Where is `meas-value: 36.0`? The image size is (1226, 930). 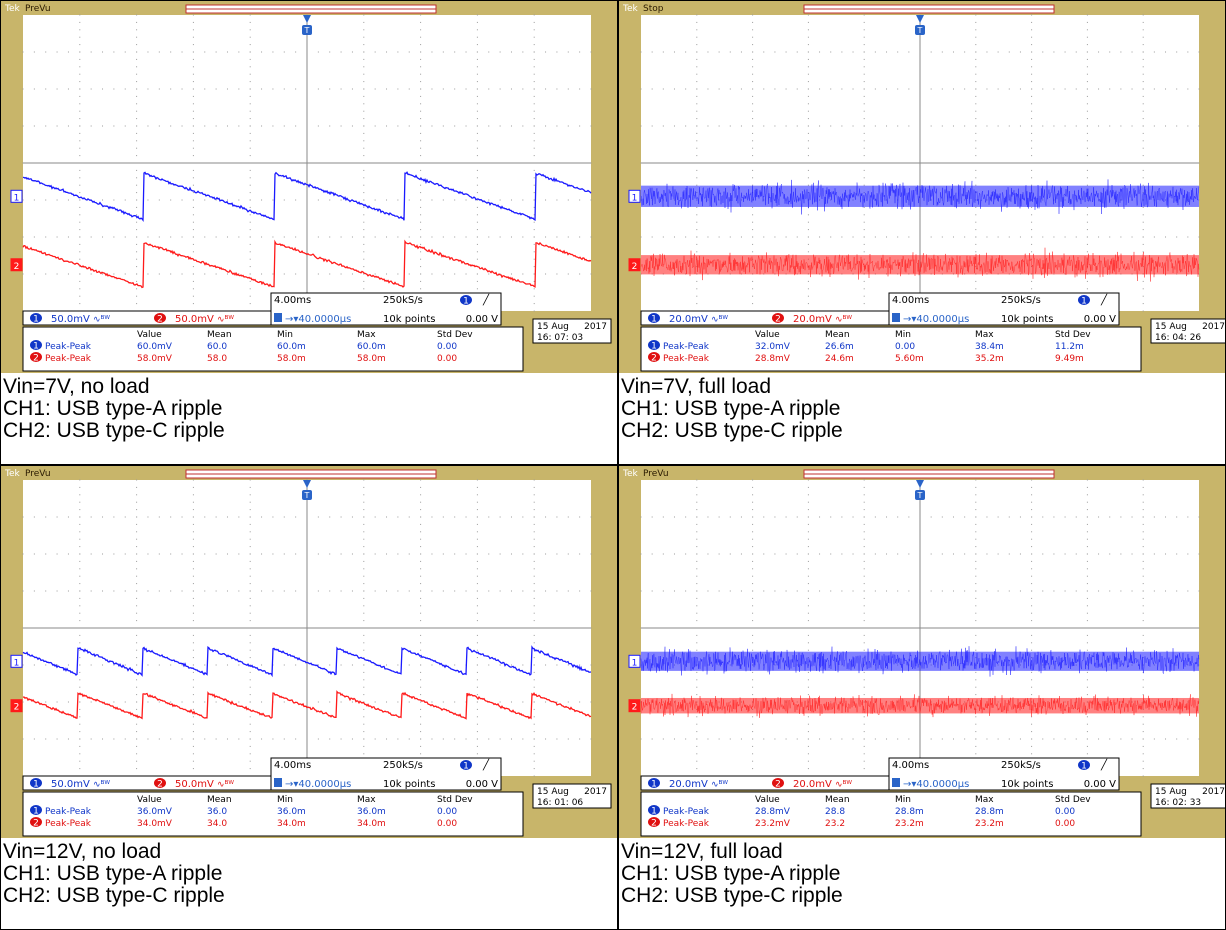 meas-value: 36.0 is located at coordinates (217, 812).